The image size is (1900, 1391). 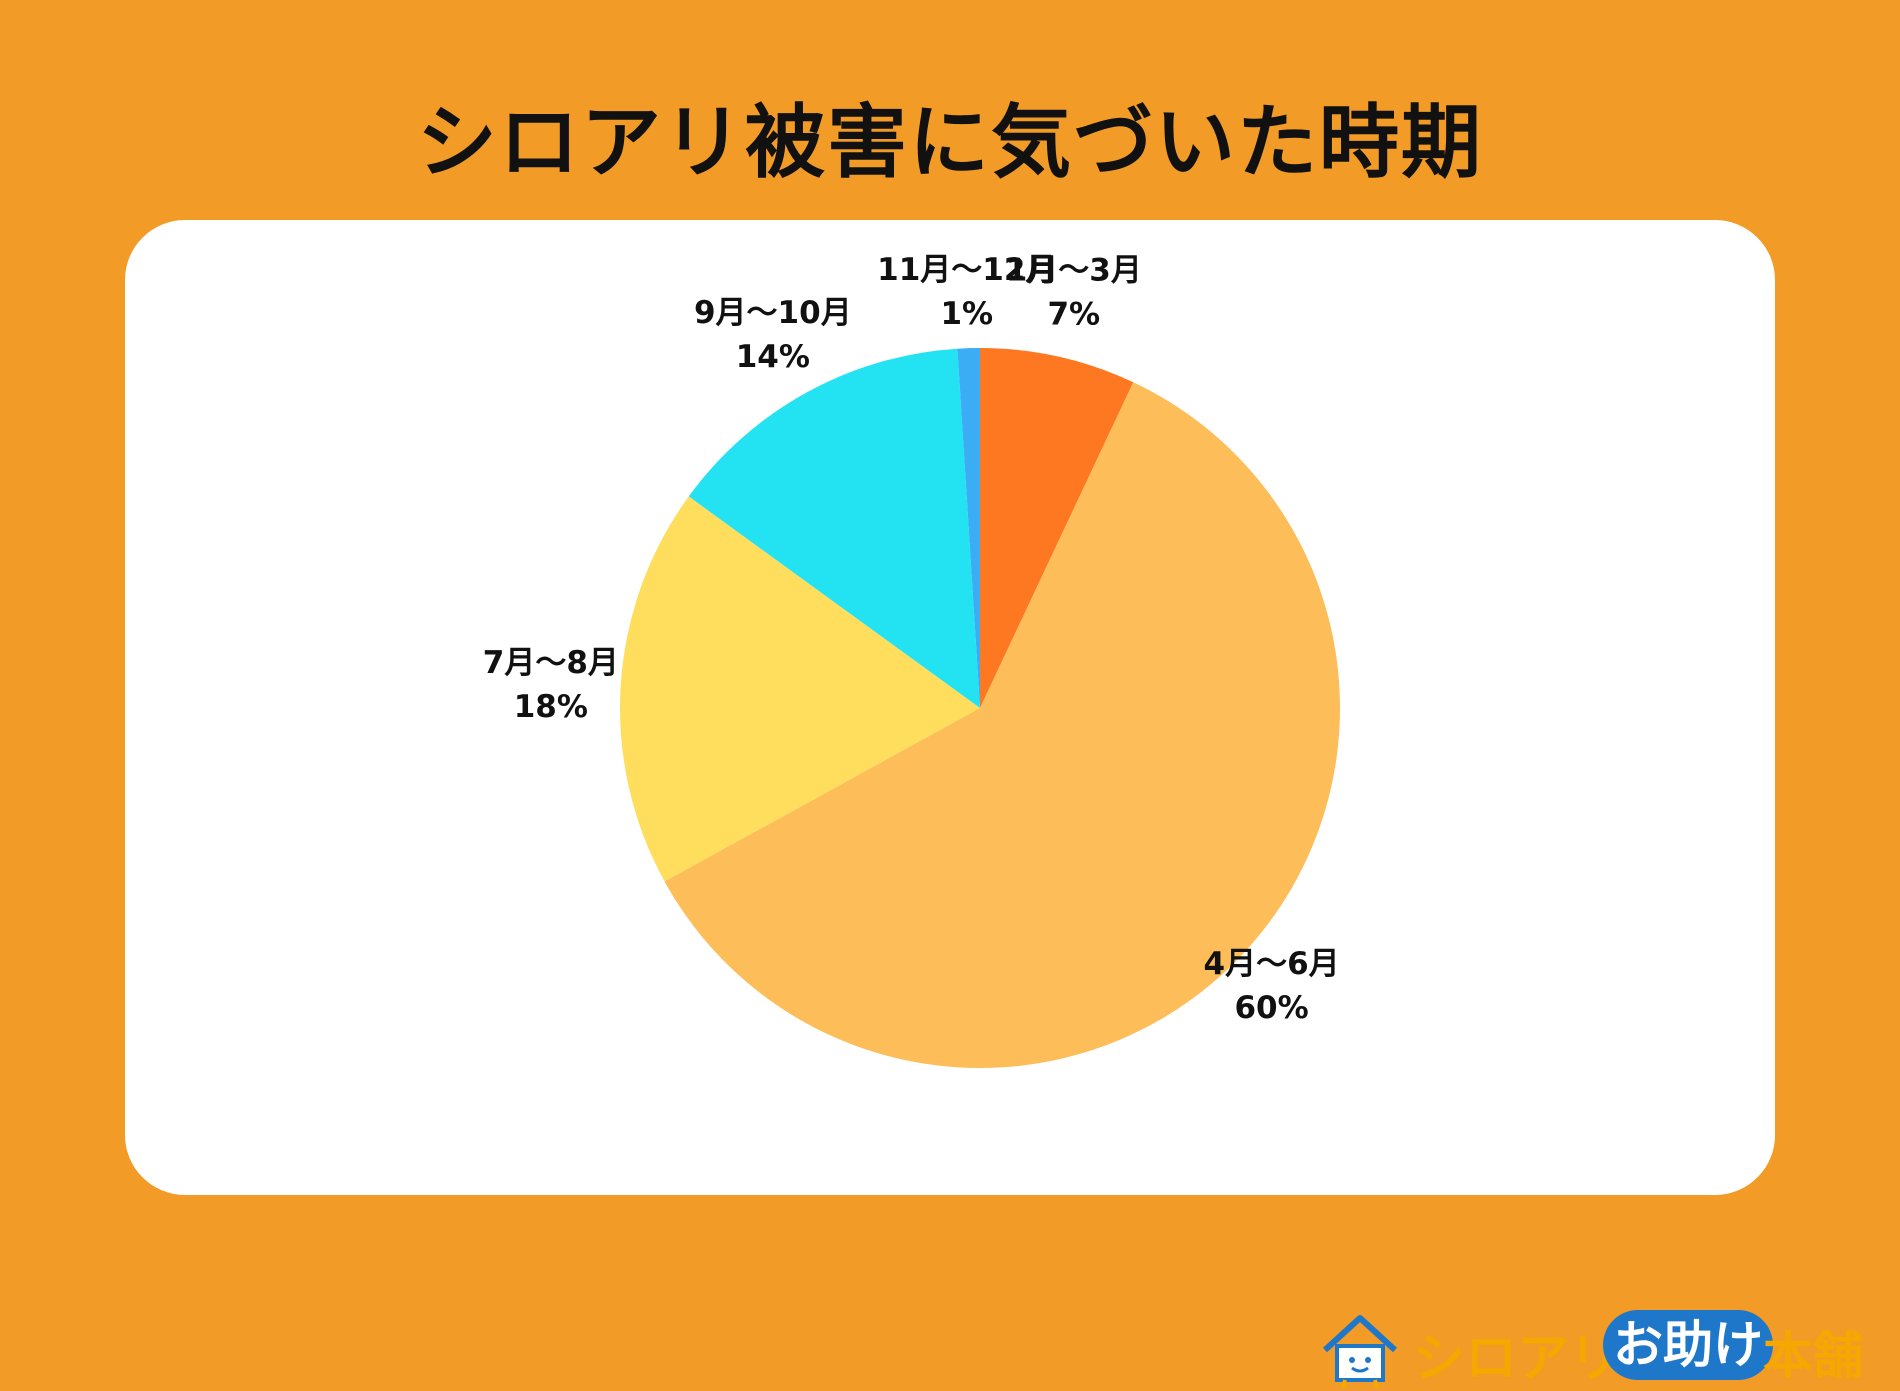 I want to click on slice-value-label: 60%, so click(x=1271, y=1008).